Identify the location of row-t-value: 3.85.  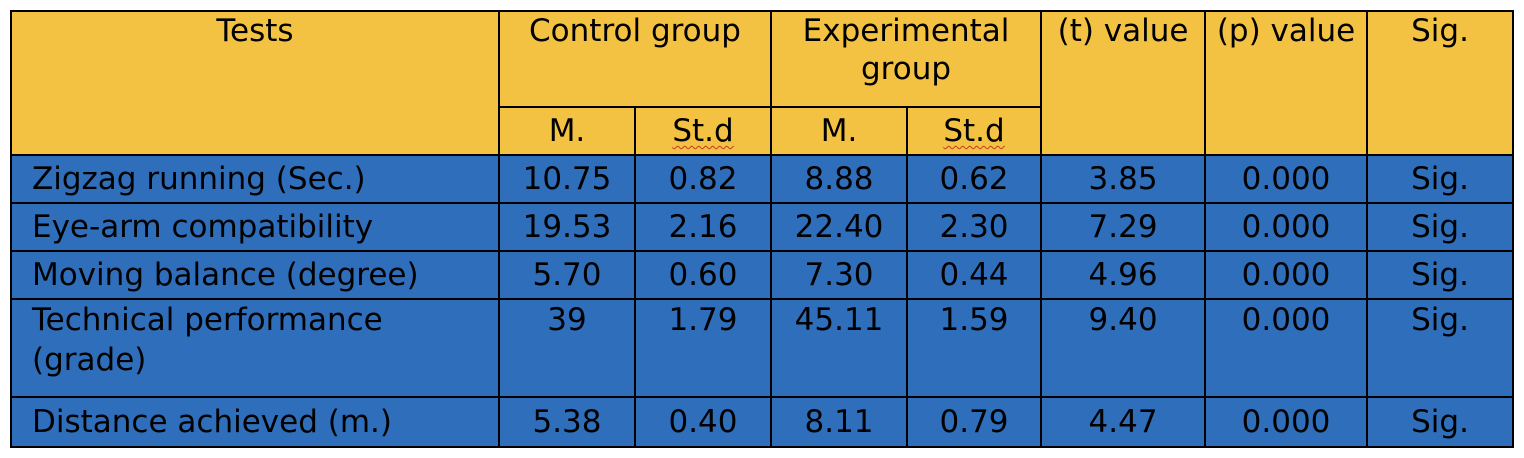
(1123, 179).